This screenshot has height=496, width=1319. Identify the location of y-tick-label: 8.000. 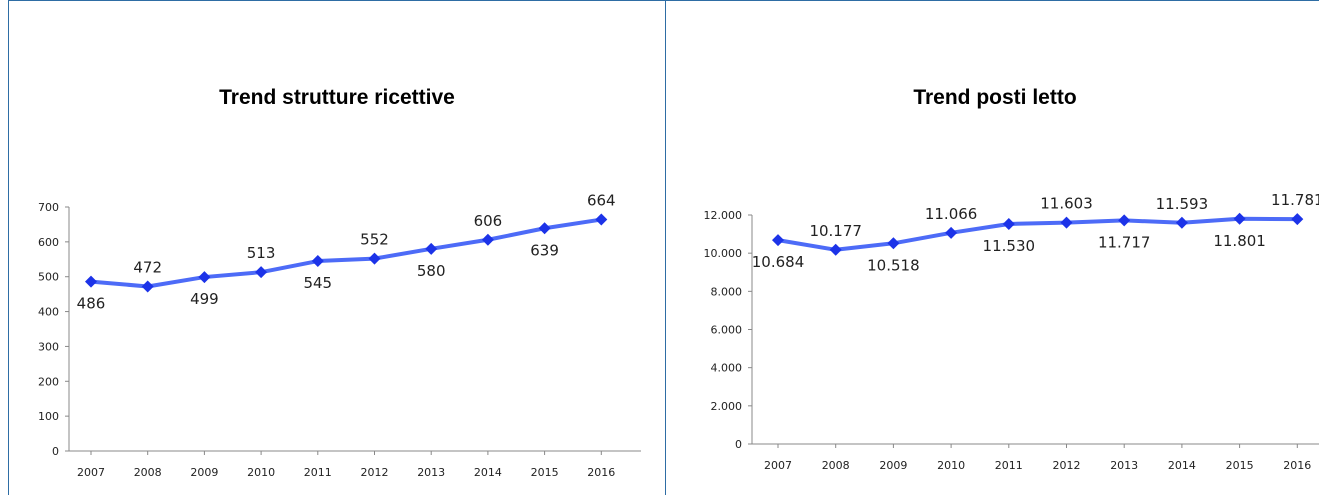
(727, 291).